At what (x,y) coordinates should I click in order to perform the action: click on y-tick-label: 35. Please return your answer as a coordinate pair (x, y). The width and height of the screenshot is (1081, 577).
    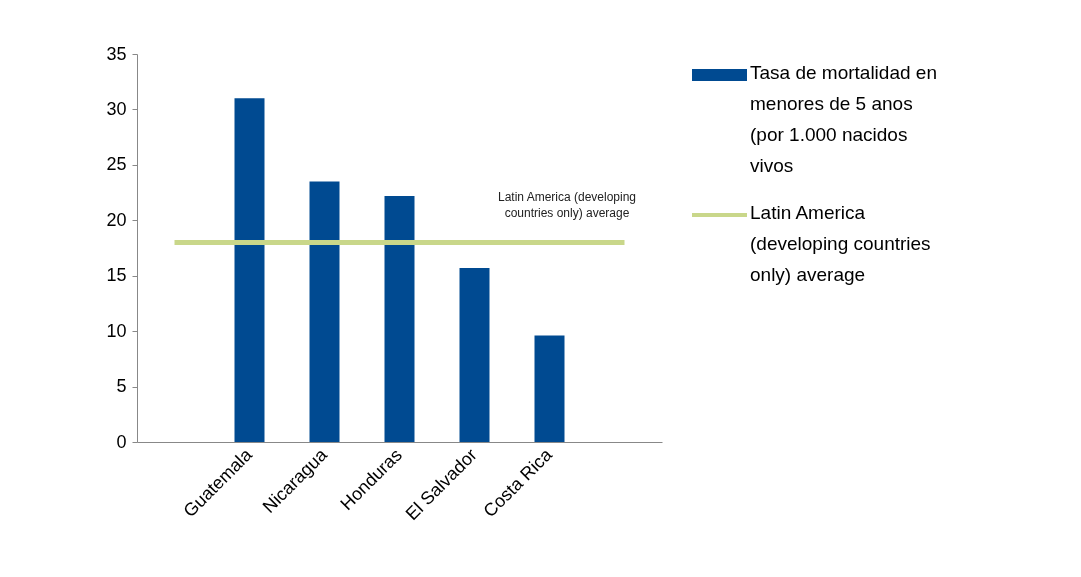
    Looking at the image, I should click on (116, 53).